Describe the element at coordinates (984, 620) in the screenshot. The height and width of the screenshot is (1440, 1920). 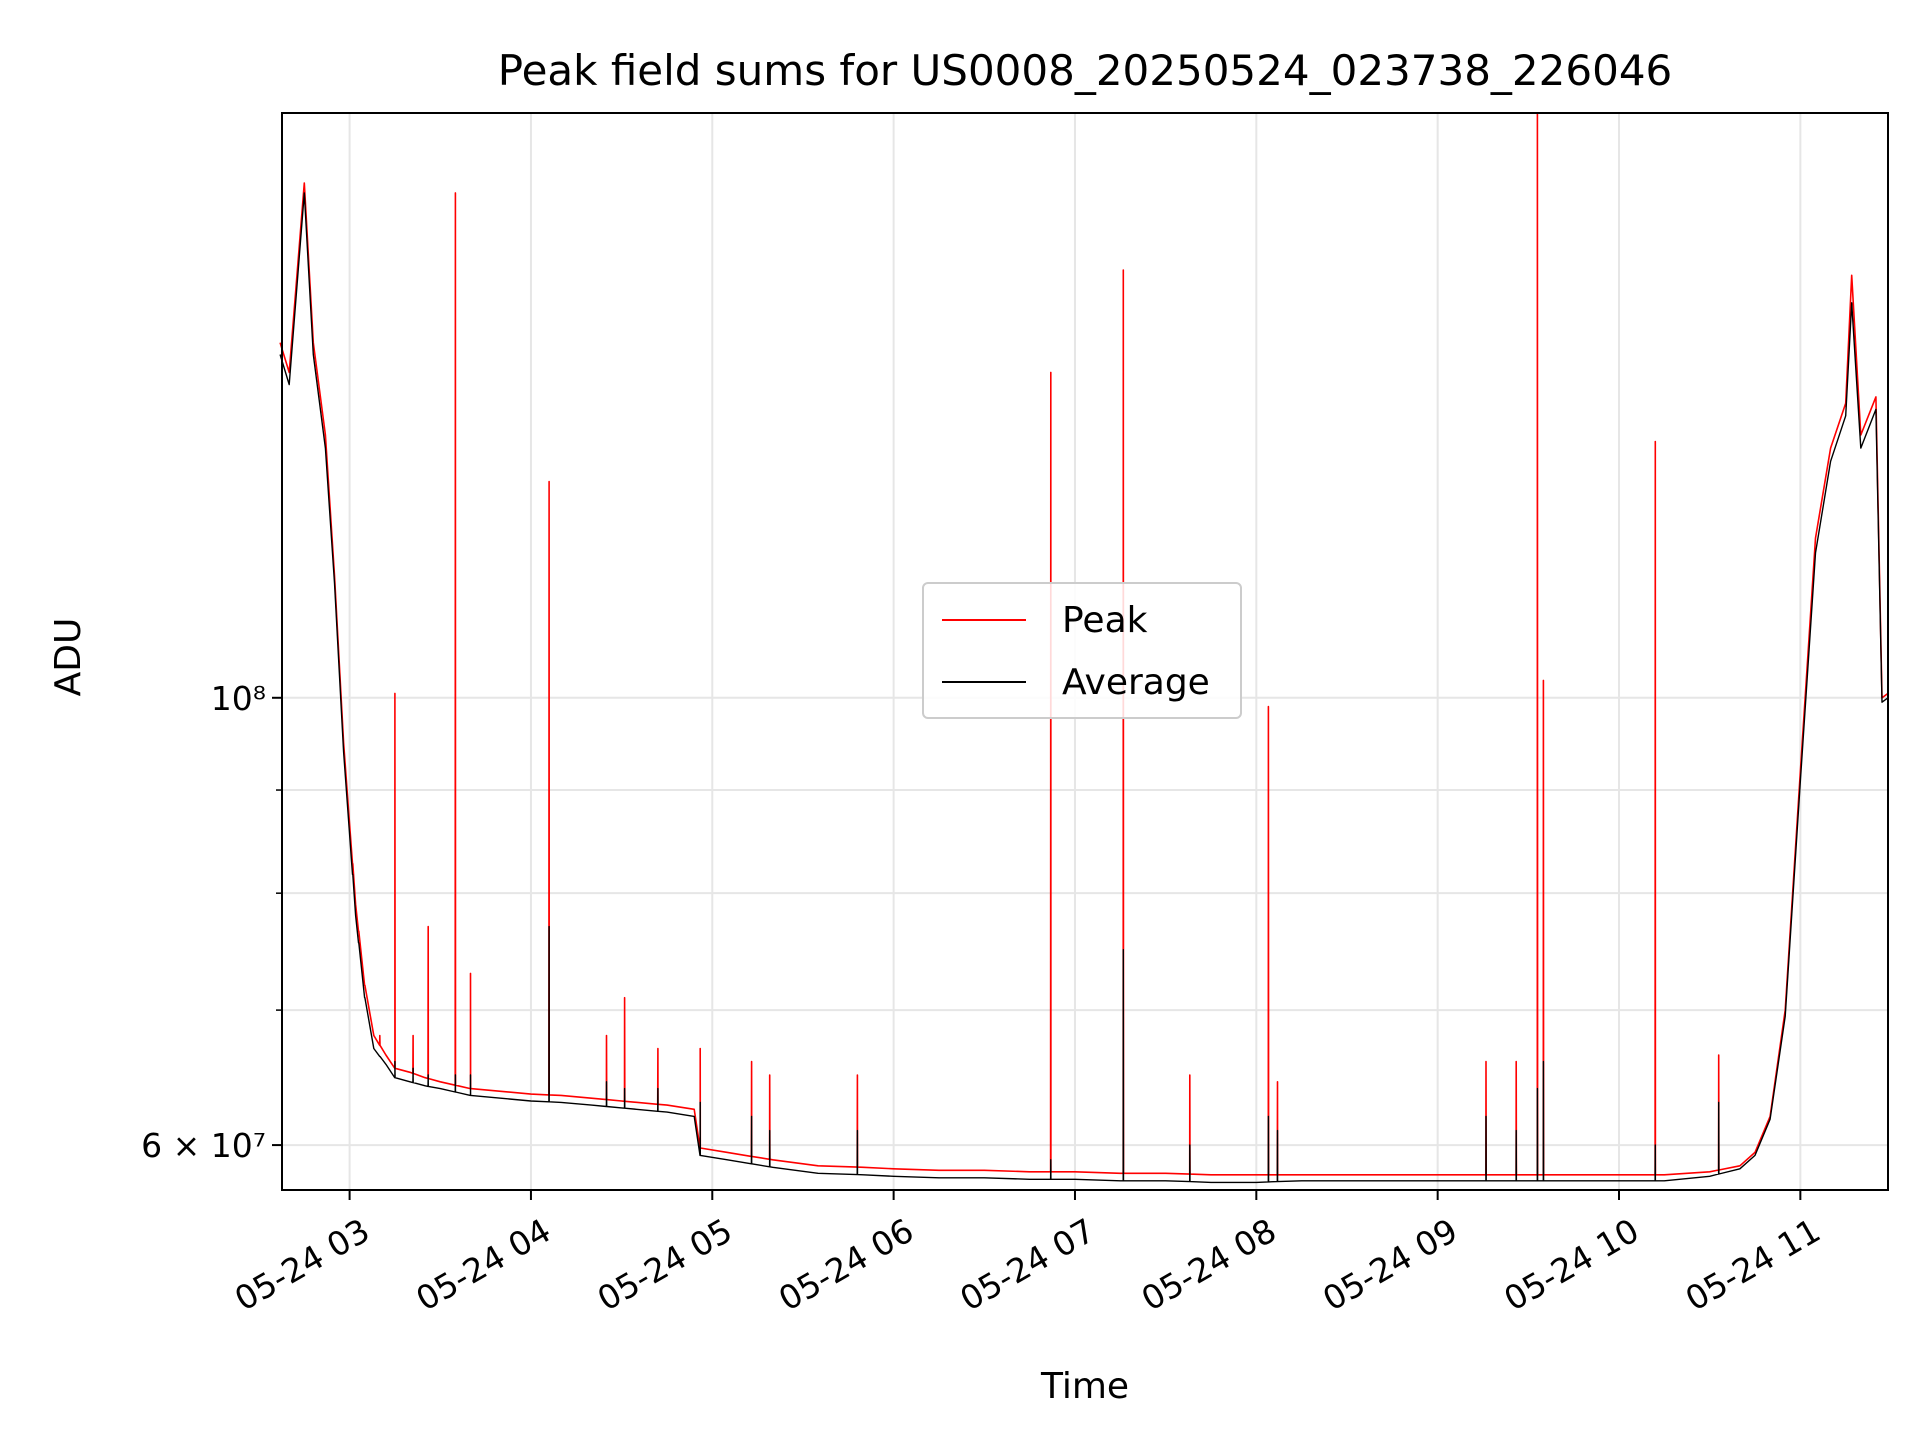
I see `legend-swatch-peak` at that location.